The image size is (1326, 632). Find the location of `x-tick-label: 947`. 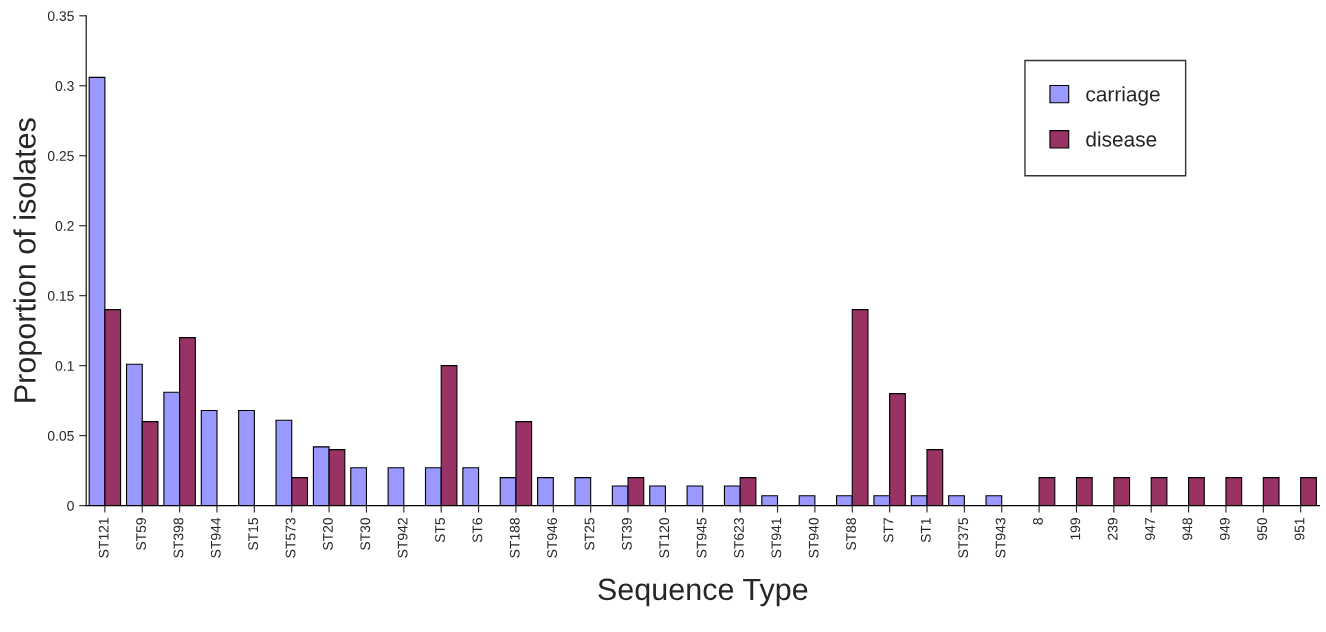

x-tick-label: 947 is located at coordinates (1150, 529).